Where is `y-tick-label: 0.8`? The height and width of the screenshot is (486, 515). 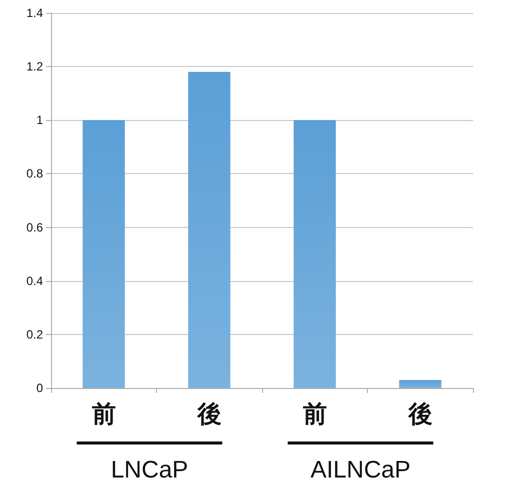
y-tick-label: 0.8 is located at coordinates (35, 173).